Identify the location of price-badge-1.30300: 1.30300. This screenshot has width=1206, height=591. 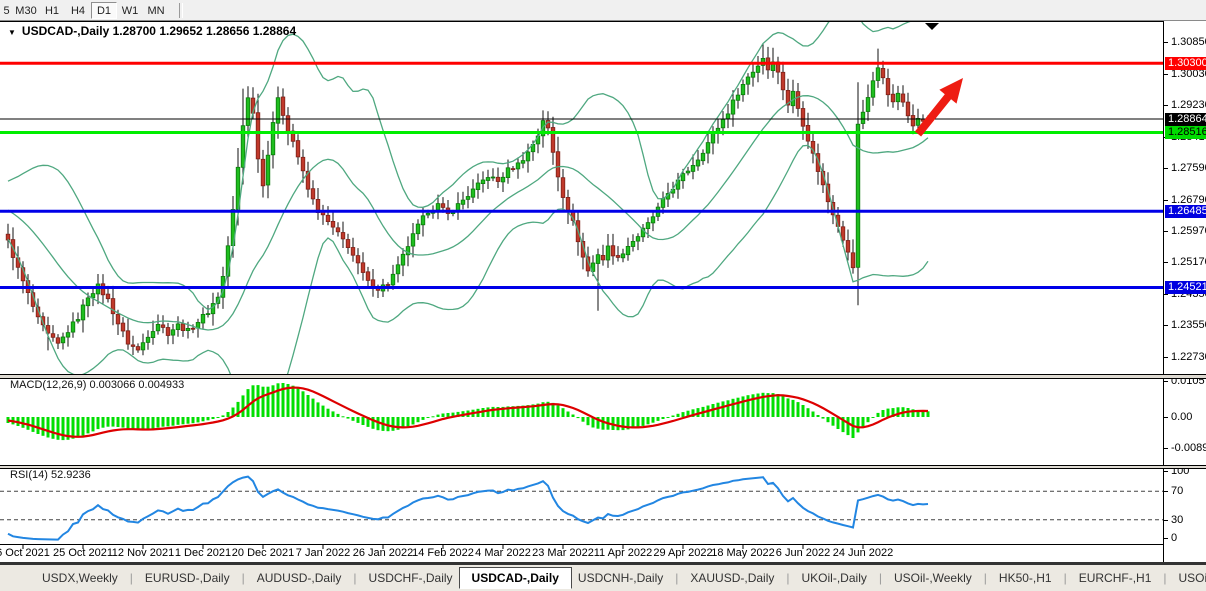
(1185, 63).